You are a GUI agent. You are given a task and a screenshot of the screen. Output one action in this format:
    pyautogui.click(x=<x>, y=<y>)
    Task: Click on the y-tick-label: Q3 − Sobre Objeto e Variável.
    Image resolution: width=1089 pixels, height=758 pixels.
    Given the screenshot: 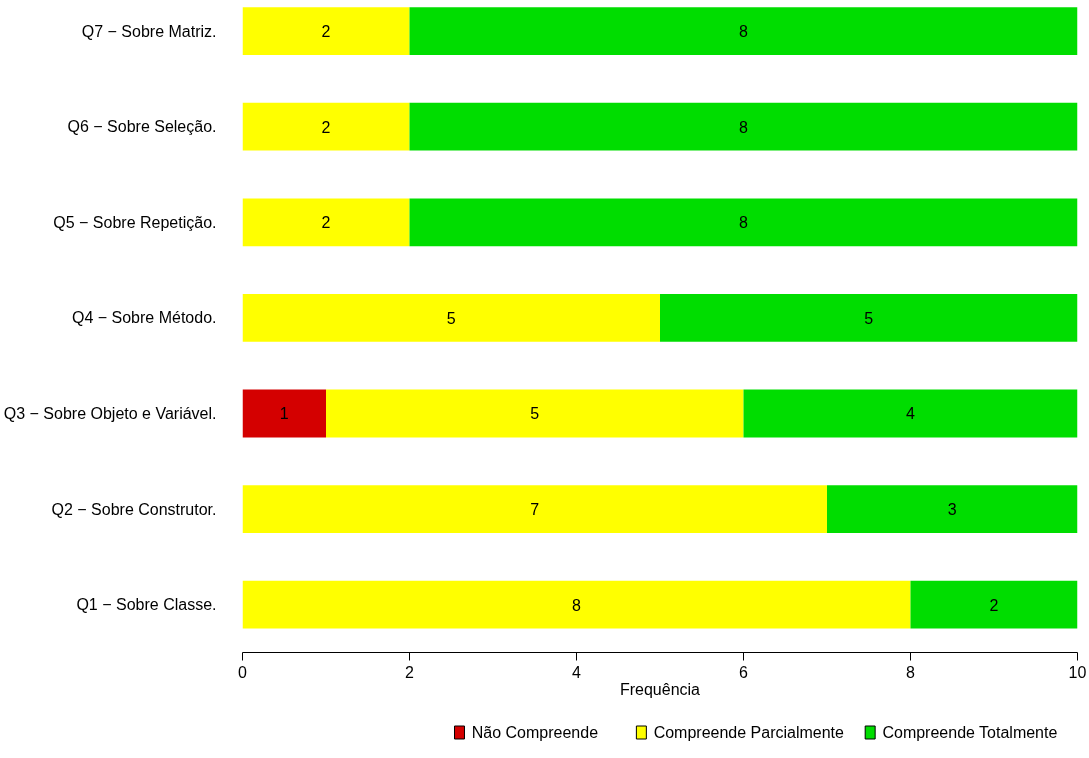 What is the action you would take?
    pyautogui.click(x=110, y=413)
    